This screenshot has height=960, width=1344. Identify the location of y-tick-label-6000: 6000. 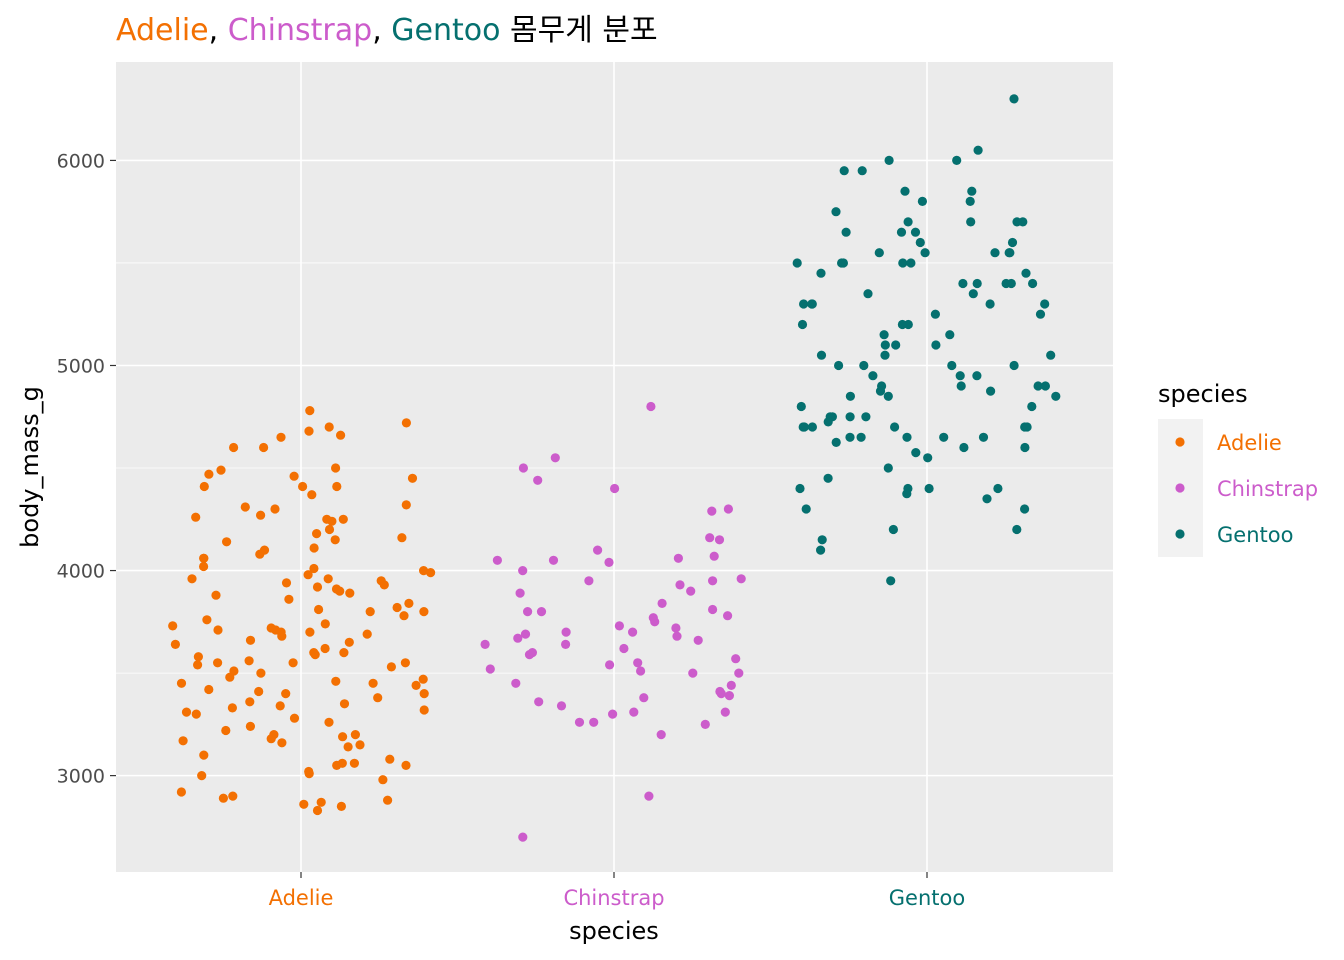
(81, 161).